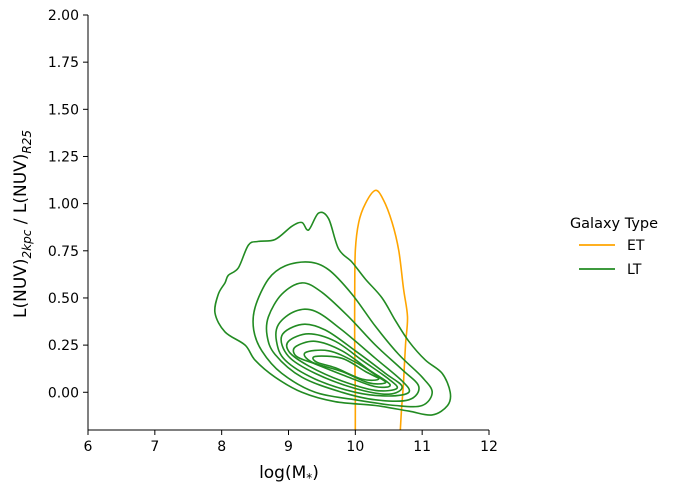 The image size is (679, 493). I want to click on y-axis-ticks: 0.00 0.25 0.50 0.75 1.00 1.25 1.50 1.75 2.00, so click(68, 204).